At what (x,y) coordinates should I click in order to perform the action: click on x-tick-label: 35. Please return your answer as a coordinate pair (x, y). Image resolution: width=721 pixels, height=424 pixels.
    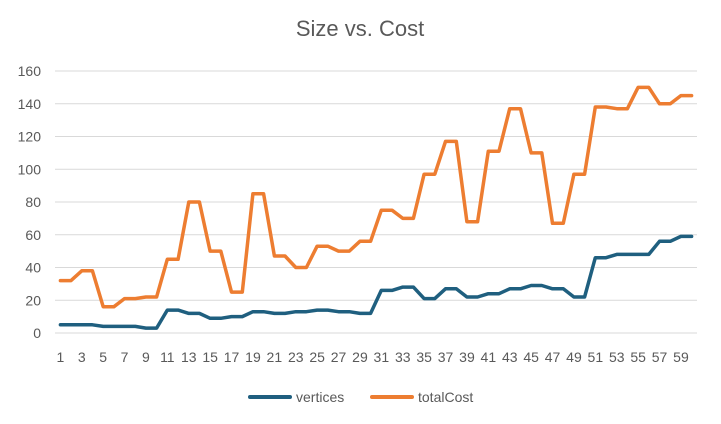
    Looking at the image, I should click on (424, 357).